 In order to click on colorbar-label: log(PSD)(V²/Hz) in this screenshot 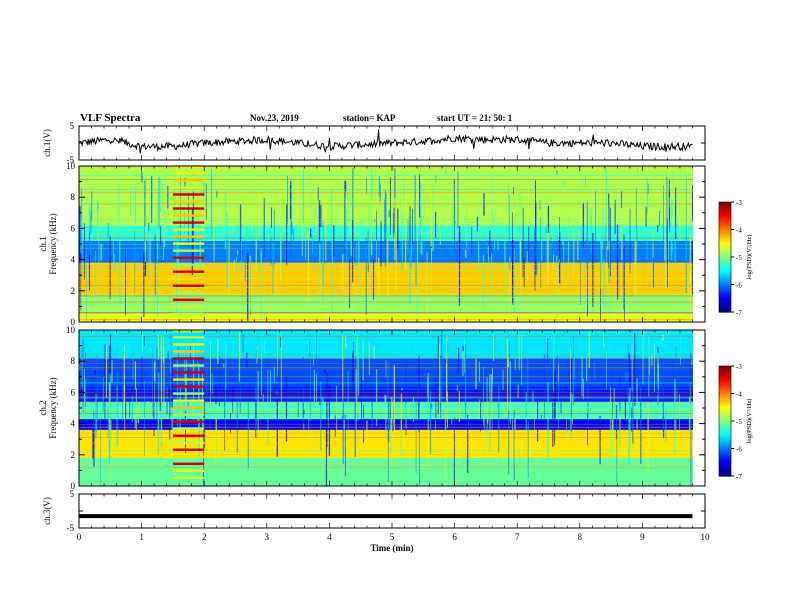, I will do `click(749, 421)`.